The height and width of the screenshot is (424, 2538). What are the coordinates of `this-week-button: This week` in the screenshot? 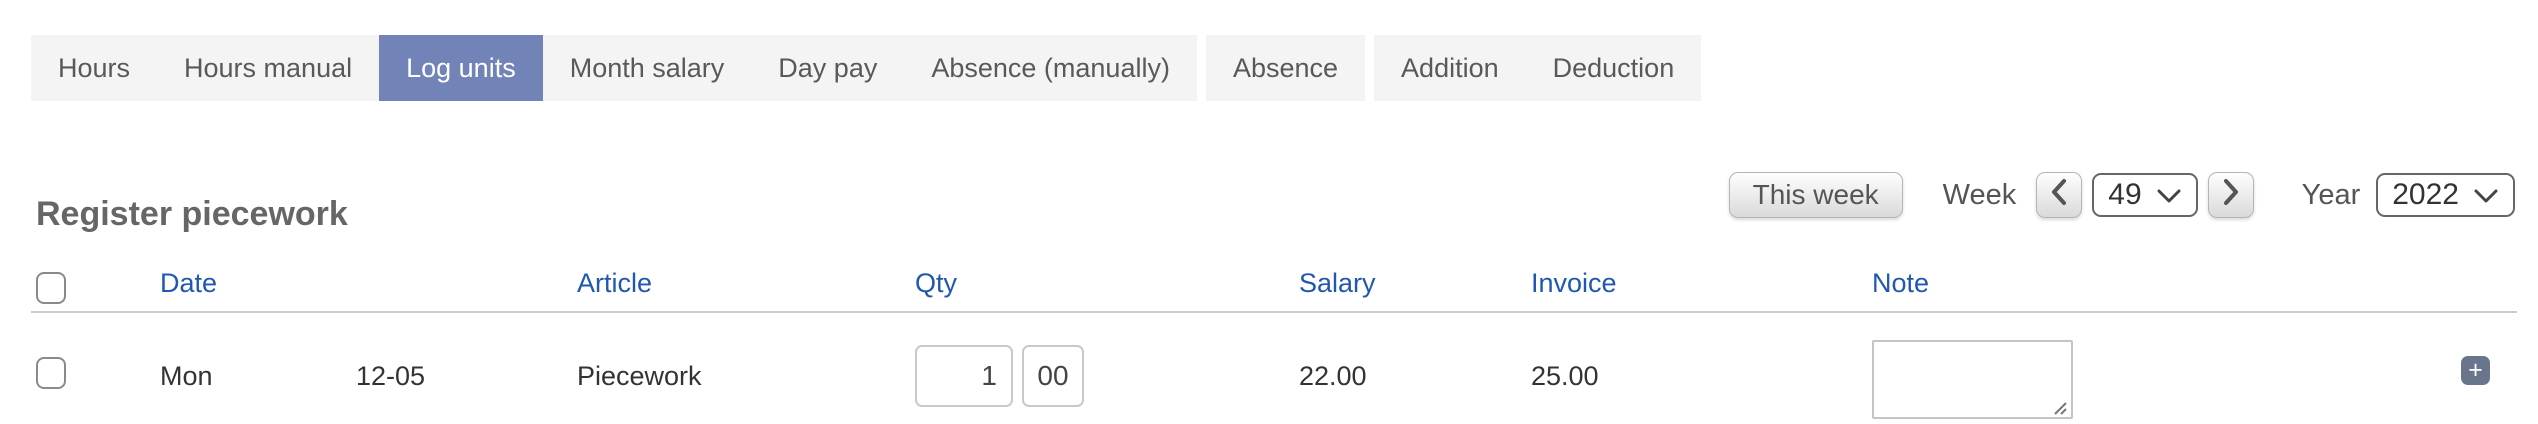 It's located at (1815, 195).